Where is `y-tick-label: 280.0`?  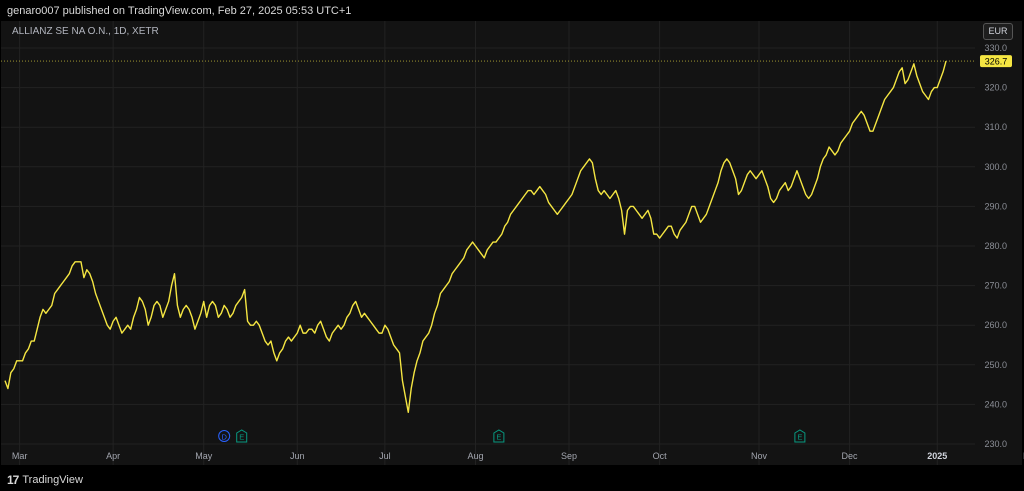 y-tick-label: 280.0 is located at coordinates (995, 246).